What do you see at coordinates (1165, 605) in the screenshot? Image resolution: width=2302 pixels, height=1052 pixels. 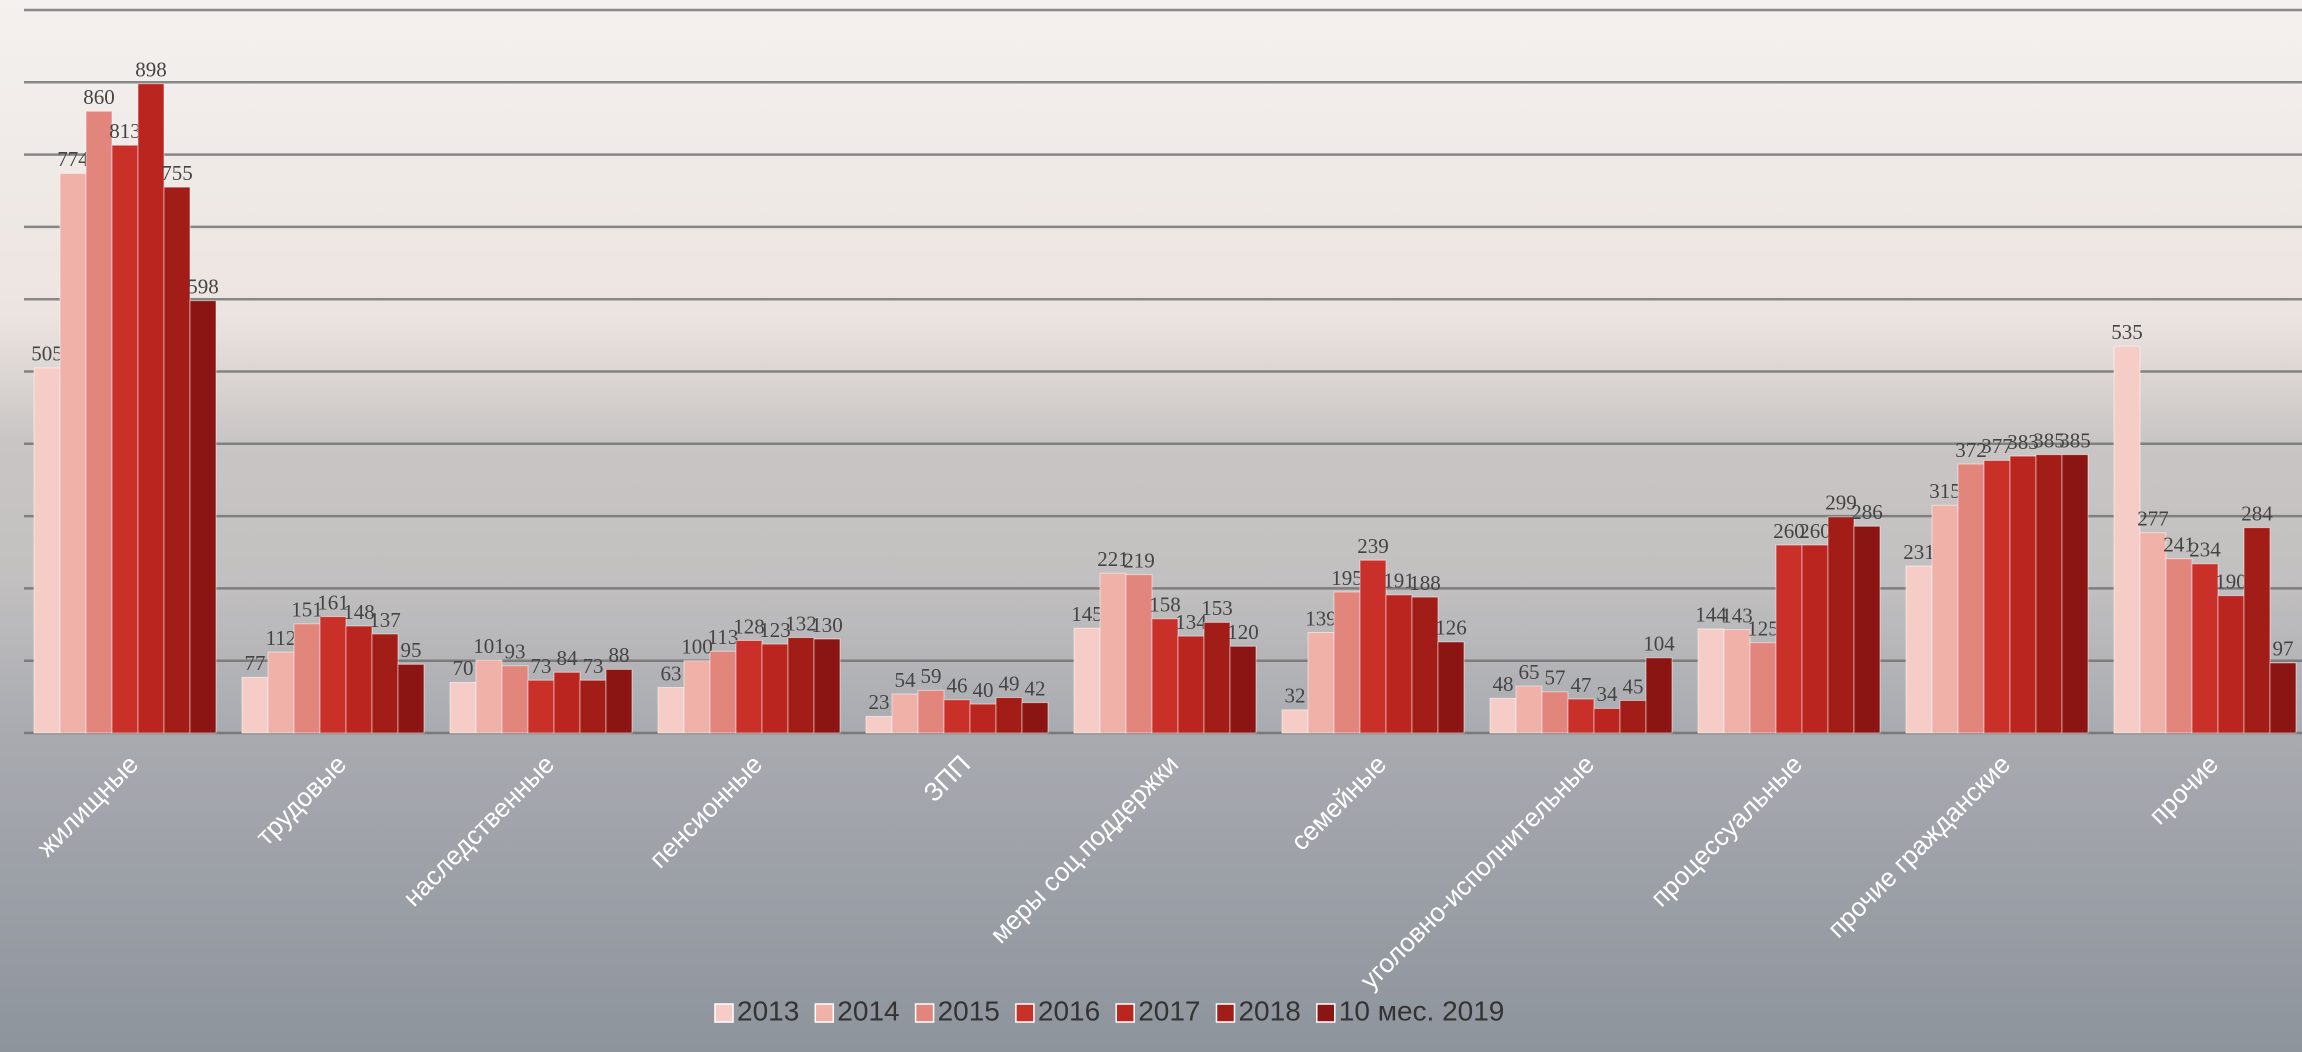 I see `value-label: 158` at bounding box center [1165, 605].